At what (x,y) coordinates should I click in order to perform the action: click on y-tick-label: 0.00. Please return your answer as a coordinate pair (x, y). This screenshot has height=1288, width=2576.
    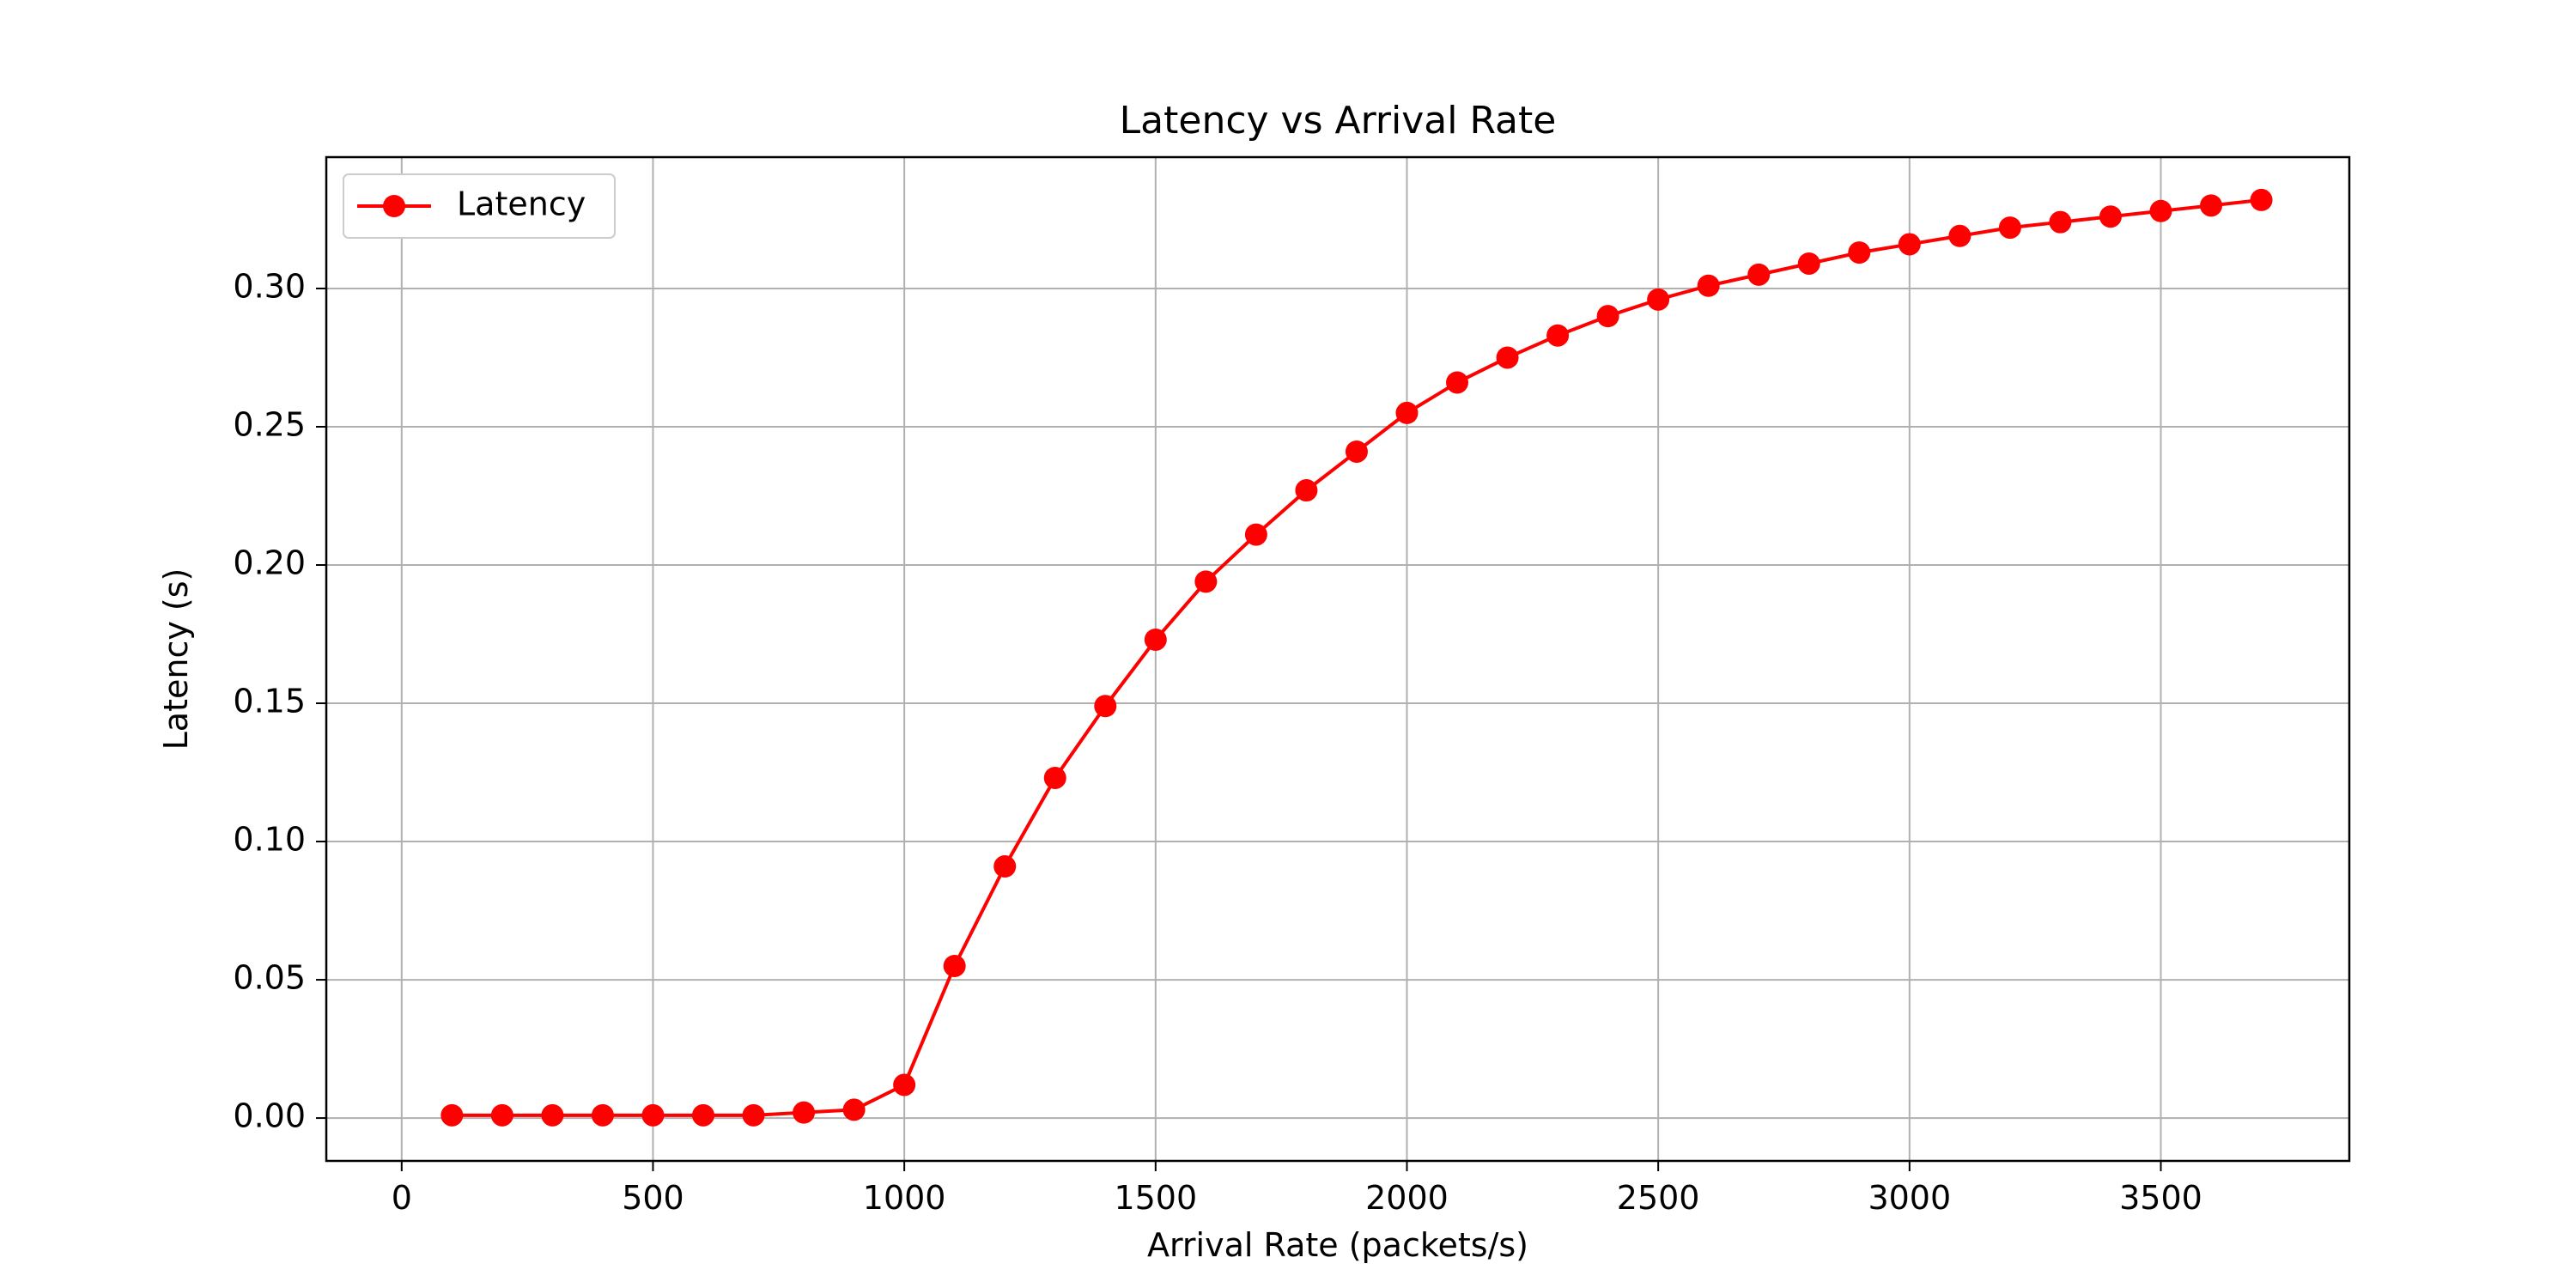
    Looking at the image, I should click on (269, 1116).